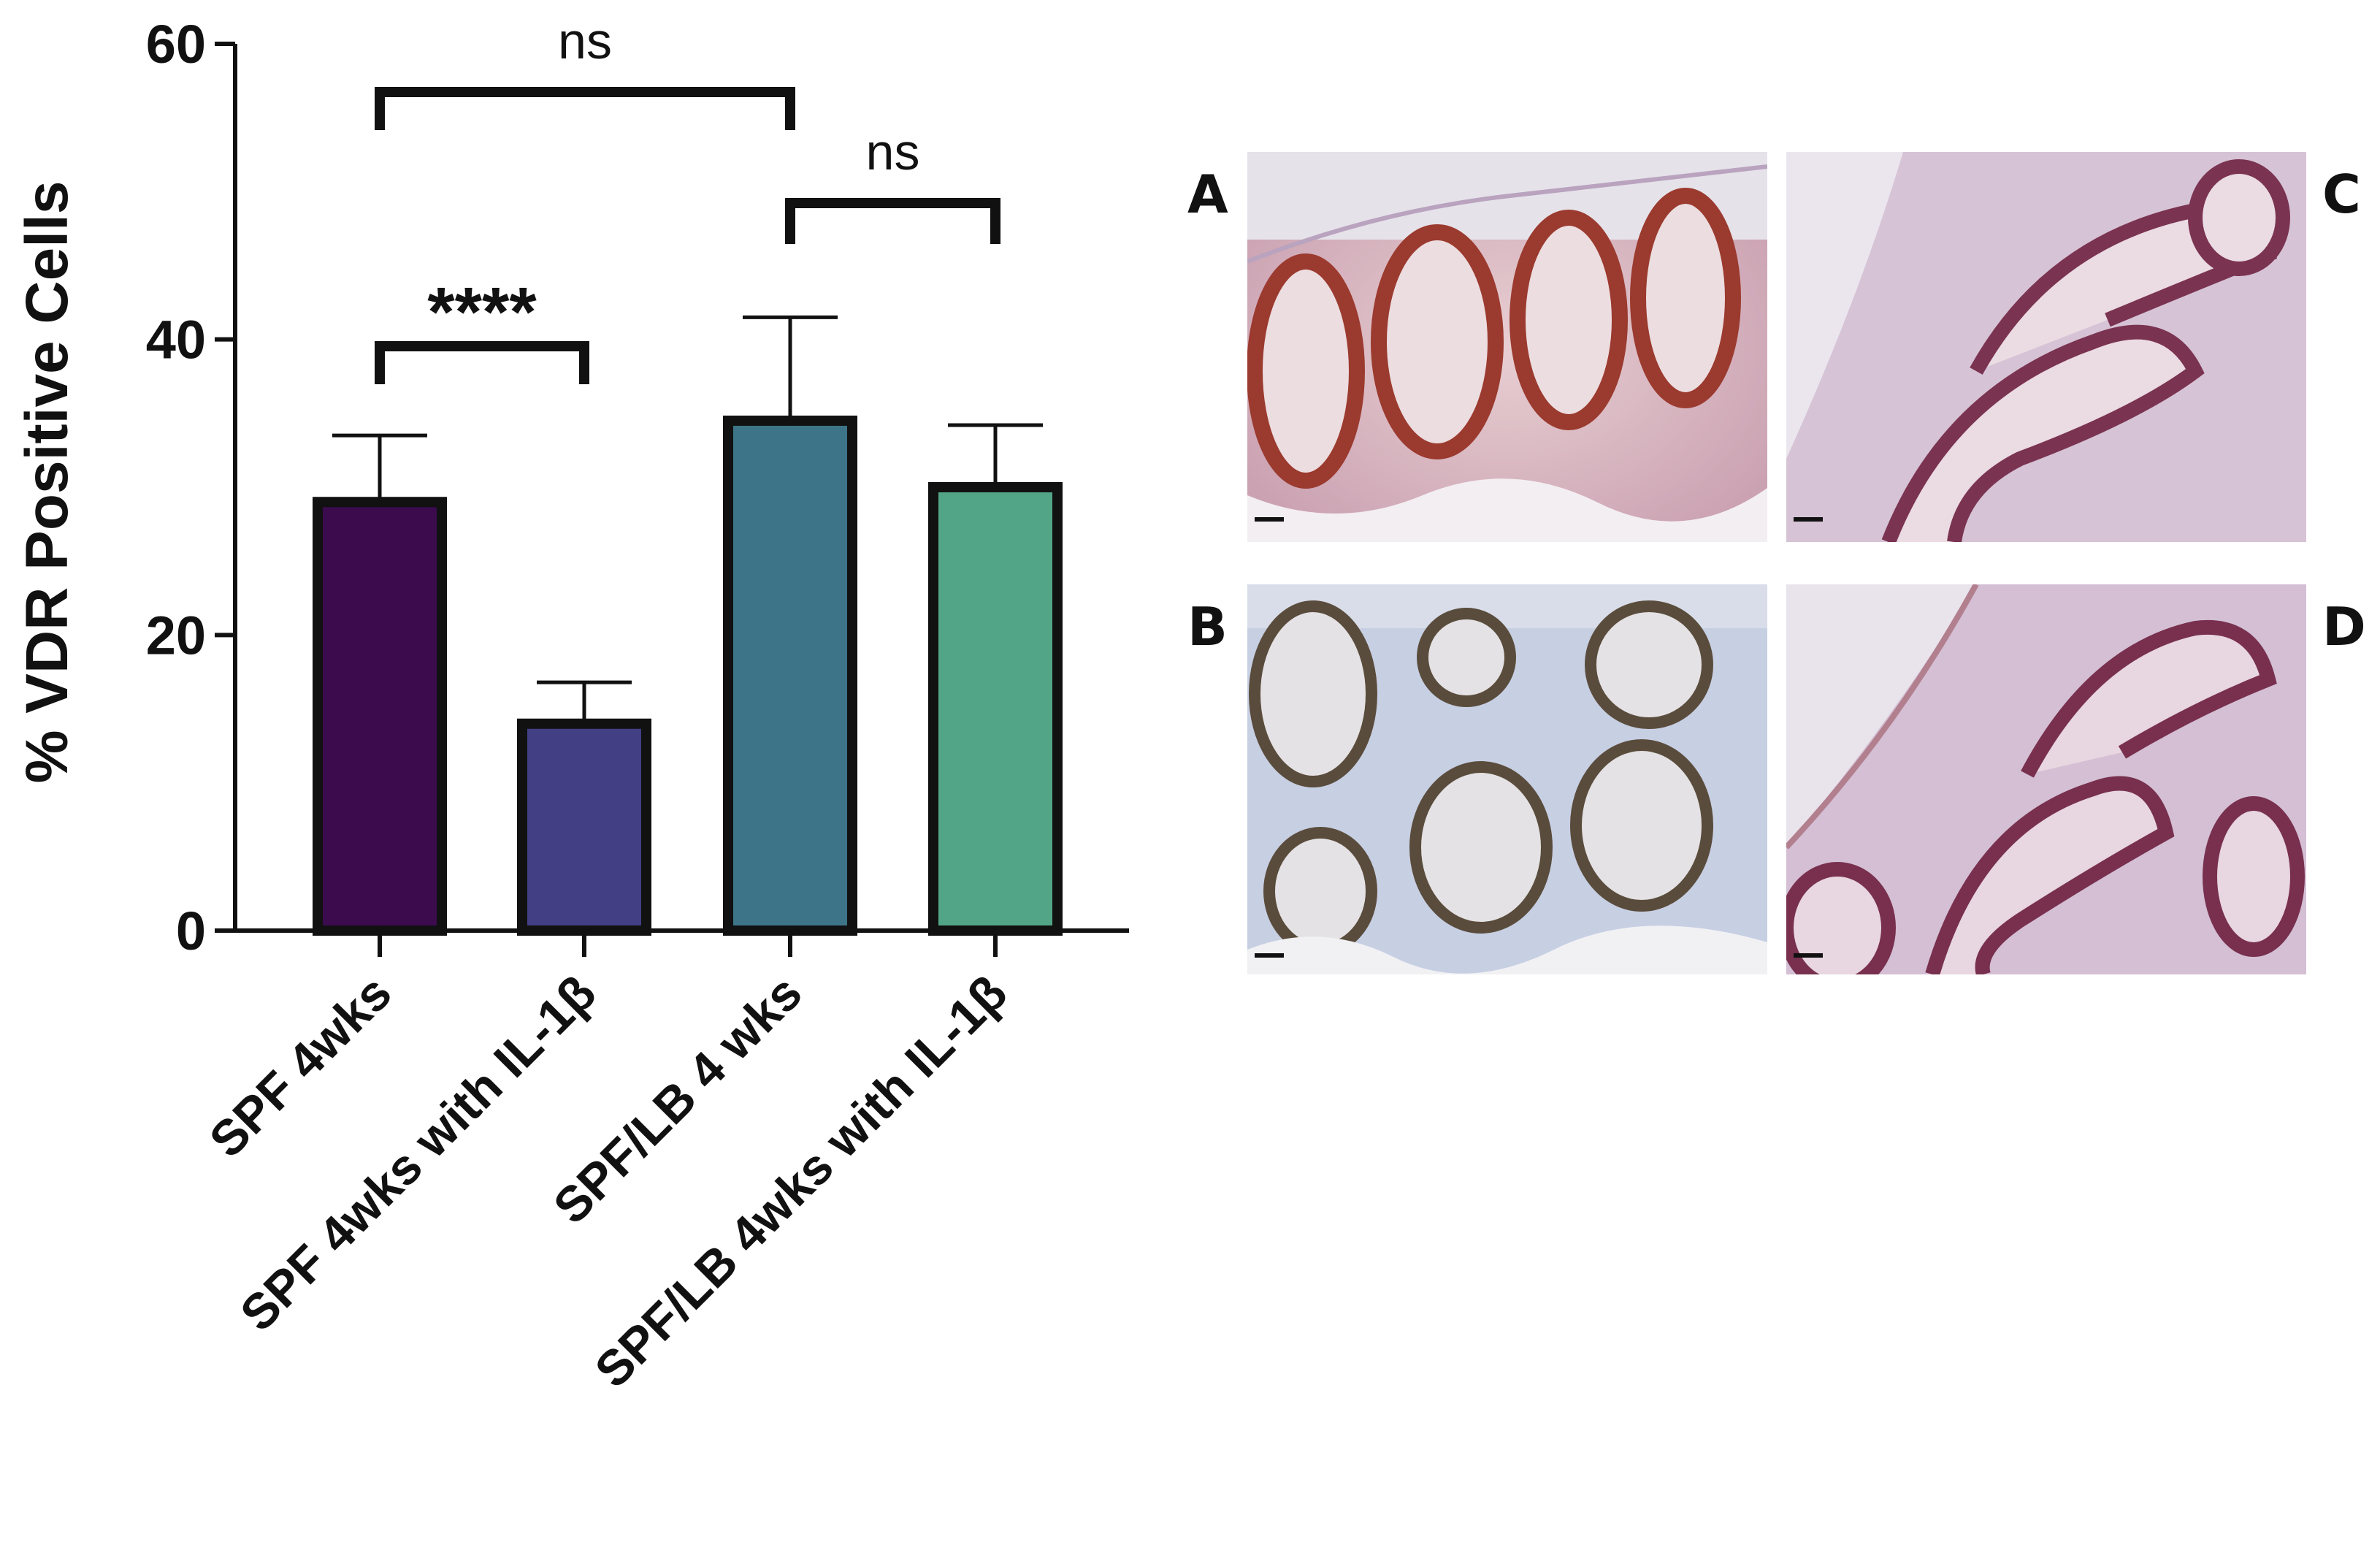 The height and width of the screenshot is (1542, 2380). I want to click on panel-label-c: C, so click(2341, 194).